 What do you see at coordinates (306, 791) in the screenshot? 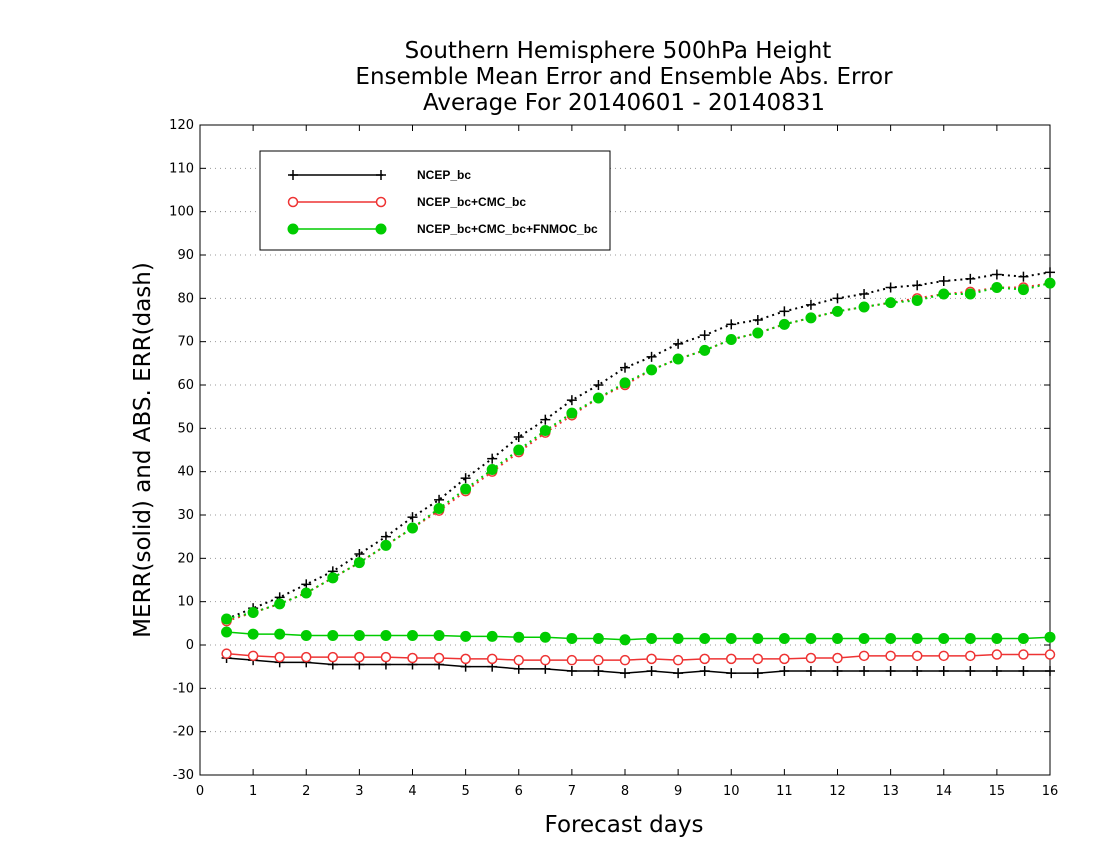
I see `x-tick-label: 2` at bounding box center [306, 791].